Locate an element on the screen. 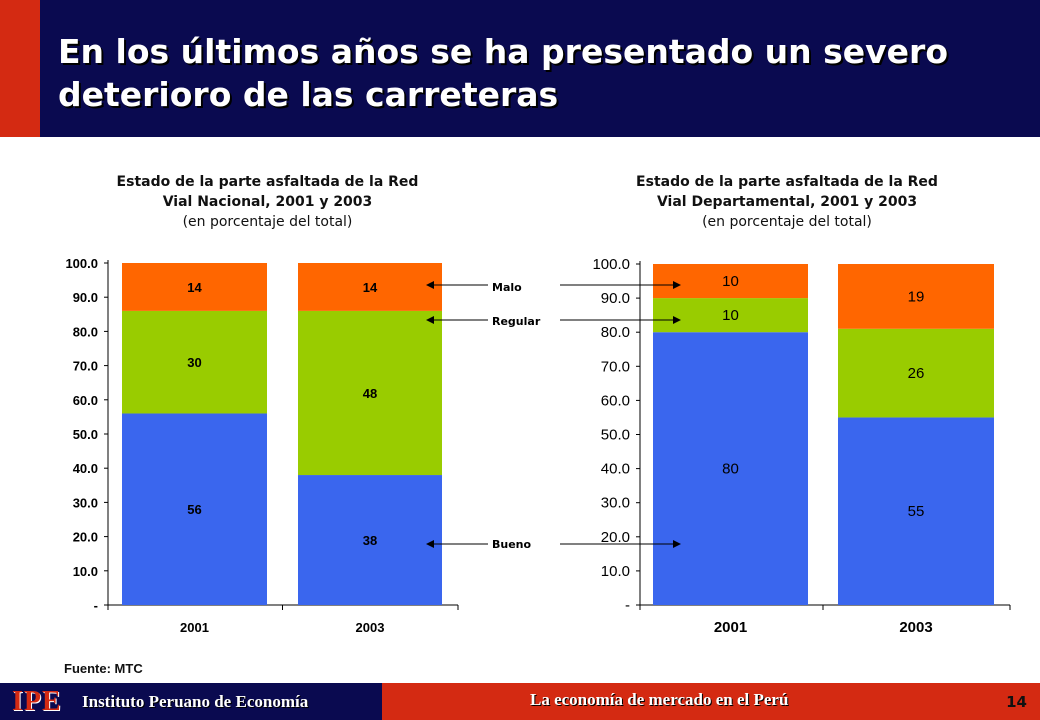 The width and height of the screenshot is (1040, 720). chart-nacional-data-label: 38 is located at coordinates (370, 540).